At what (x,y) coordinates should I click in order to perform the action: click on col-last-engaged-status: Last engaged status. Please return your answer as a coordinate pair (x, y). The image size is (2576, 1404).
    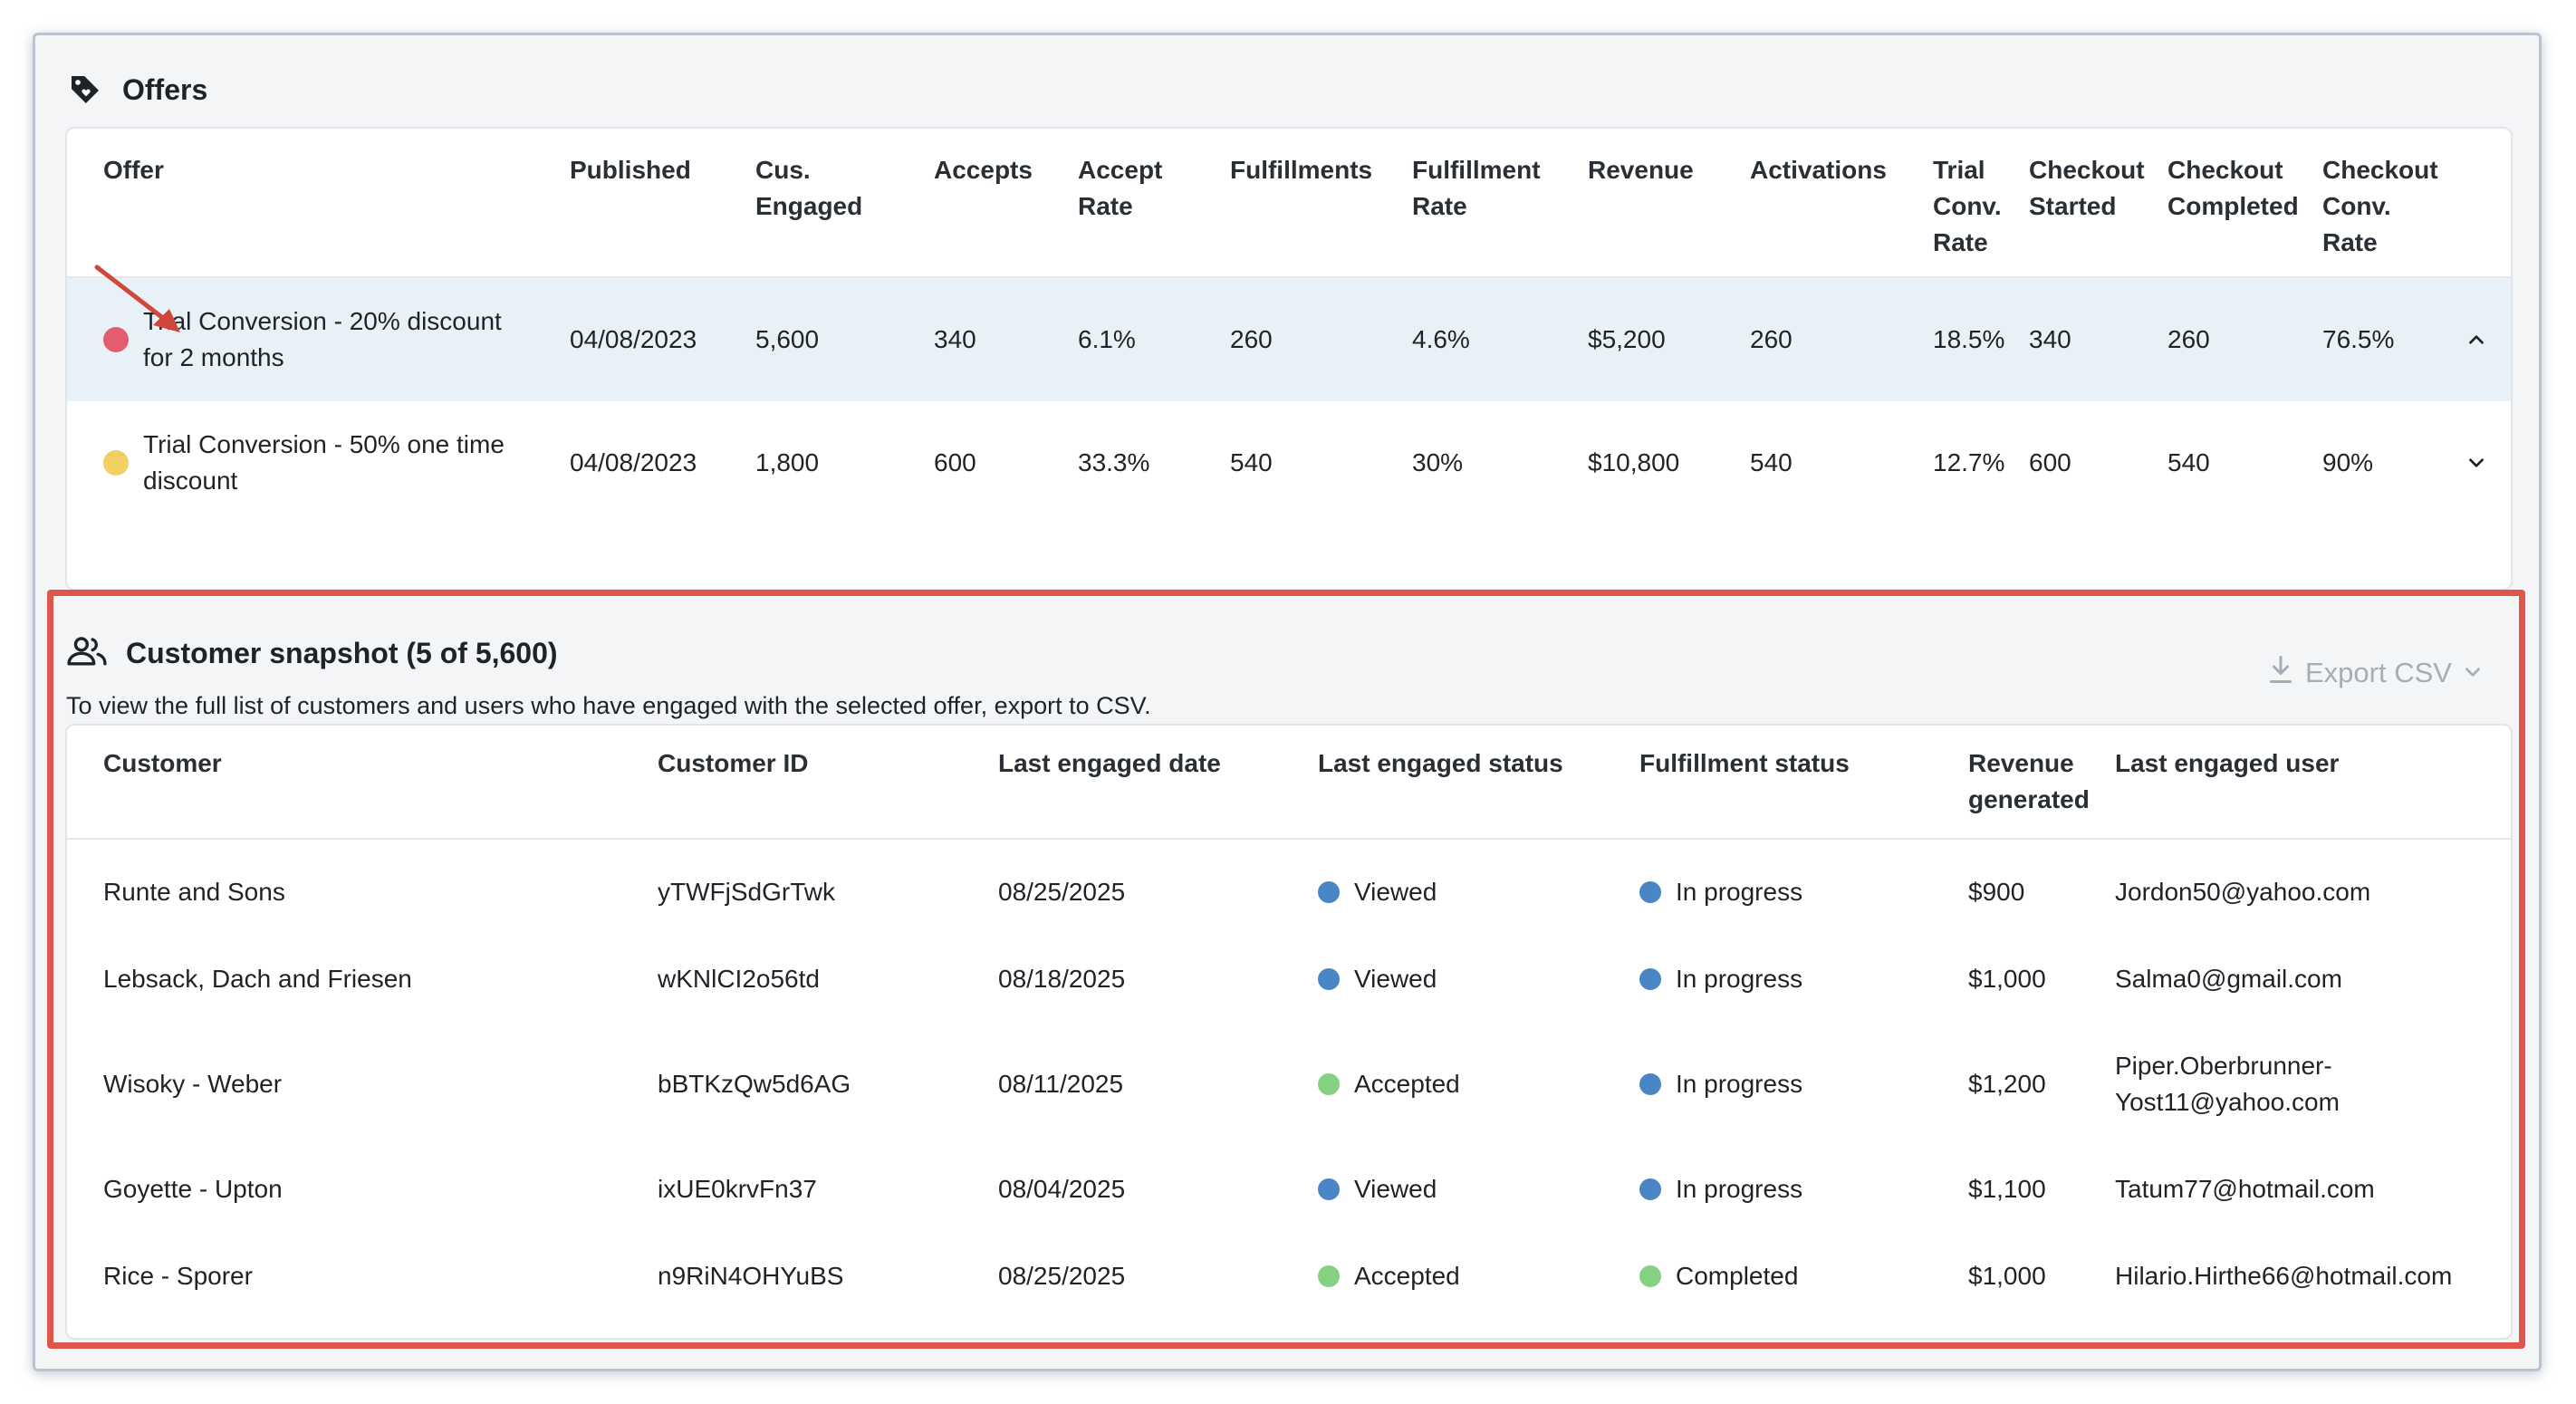
    Looking at the image, I should click on (1440, 763).